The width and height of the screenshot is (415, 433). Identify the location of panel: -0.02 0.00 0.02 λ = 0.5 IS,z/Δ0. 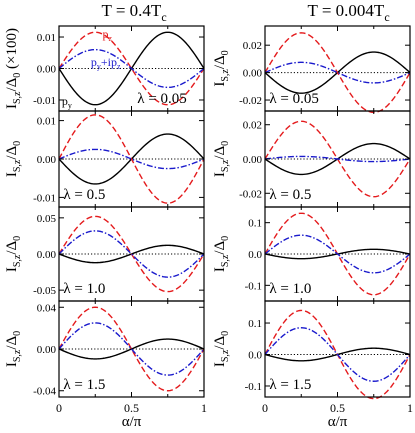
(311, 159).